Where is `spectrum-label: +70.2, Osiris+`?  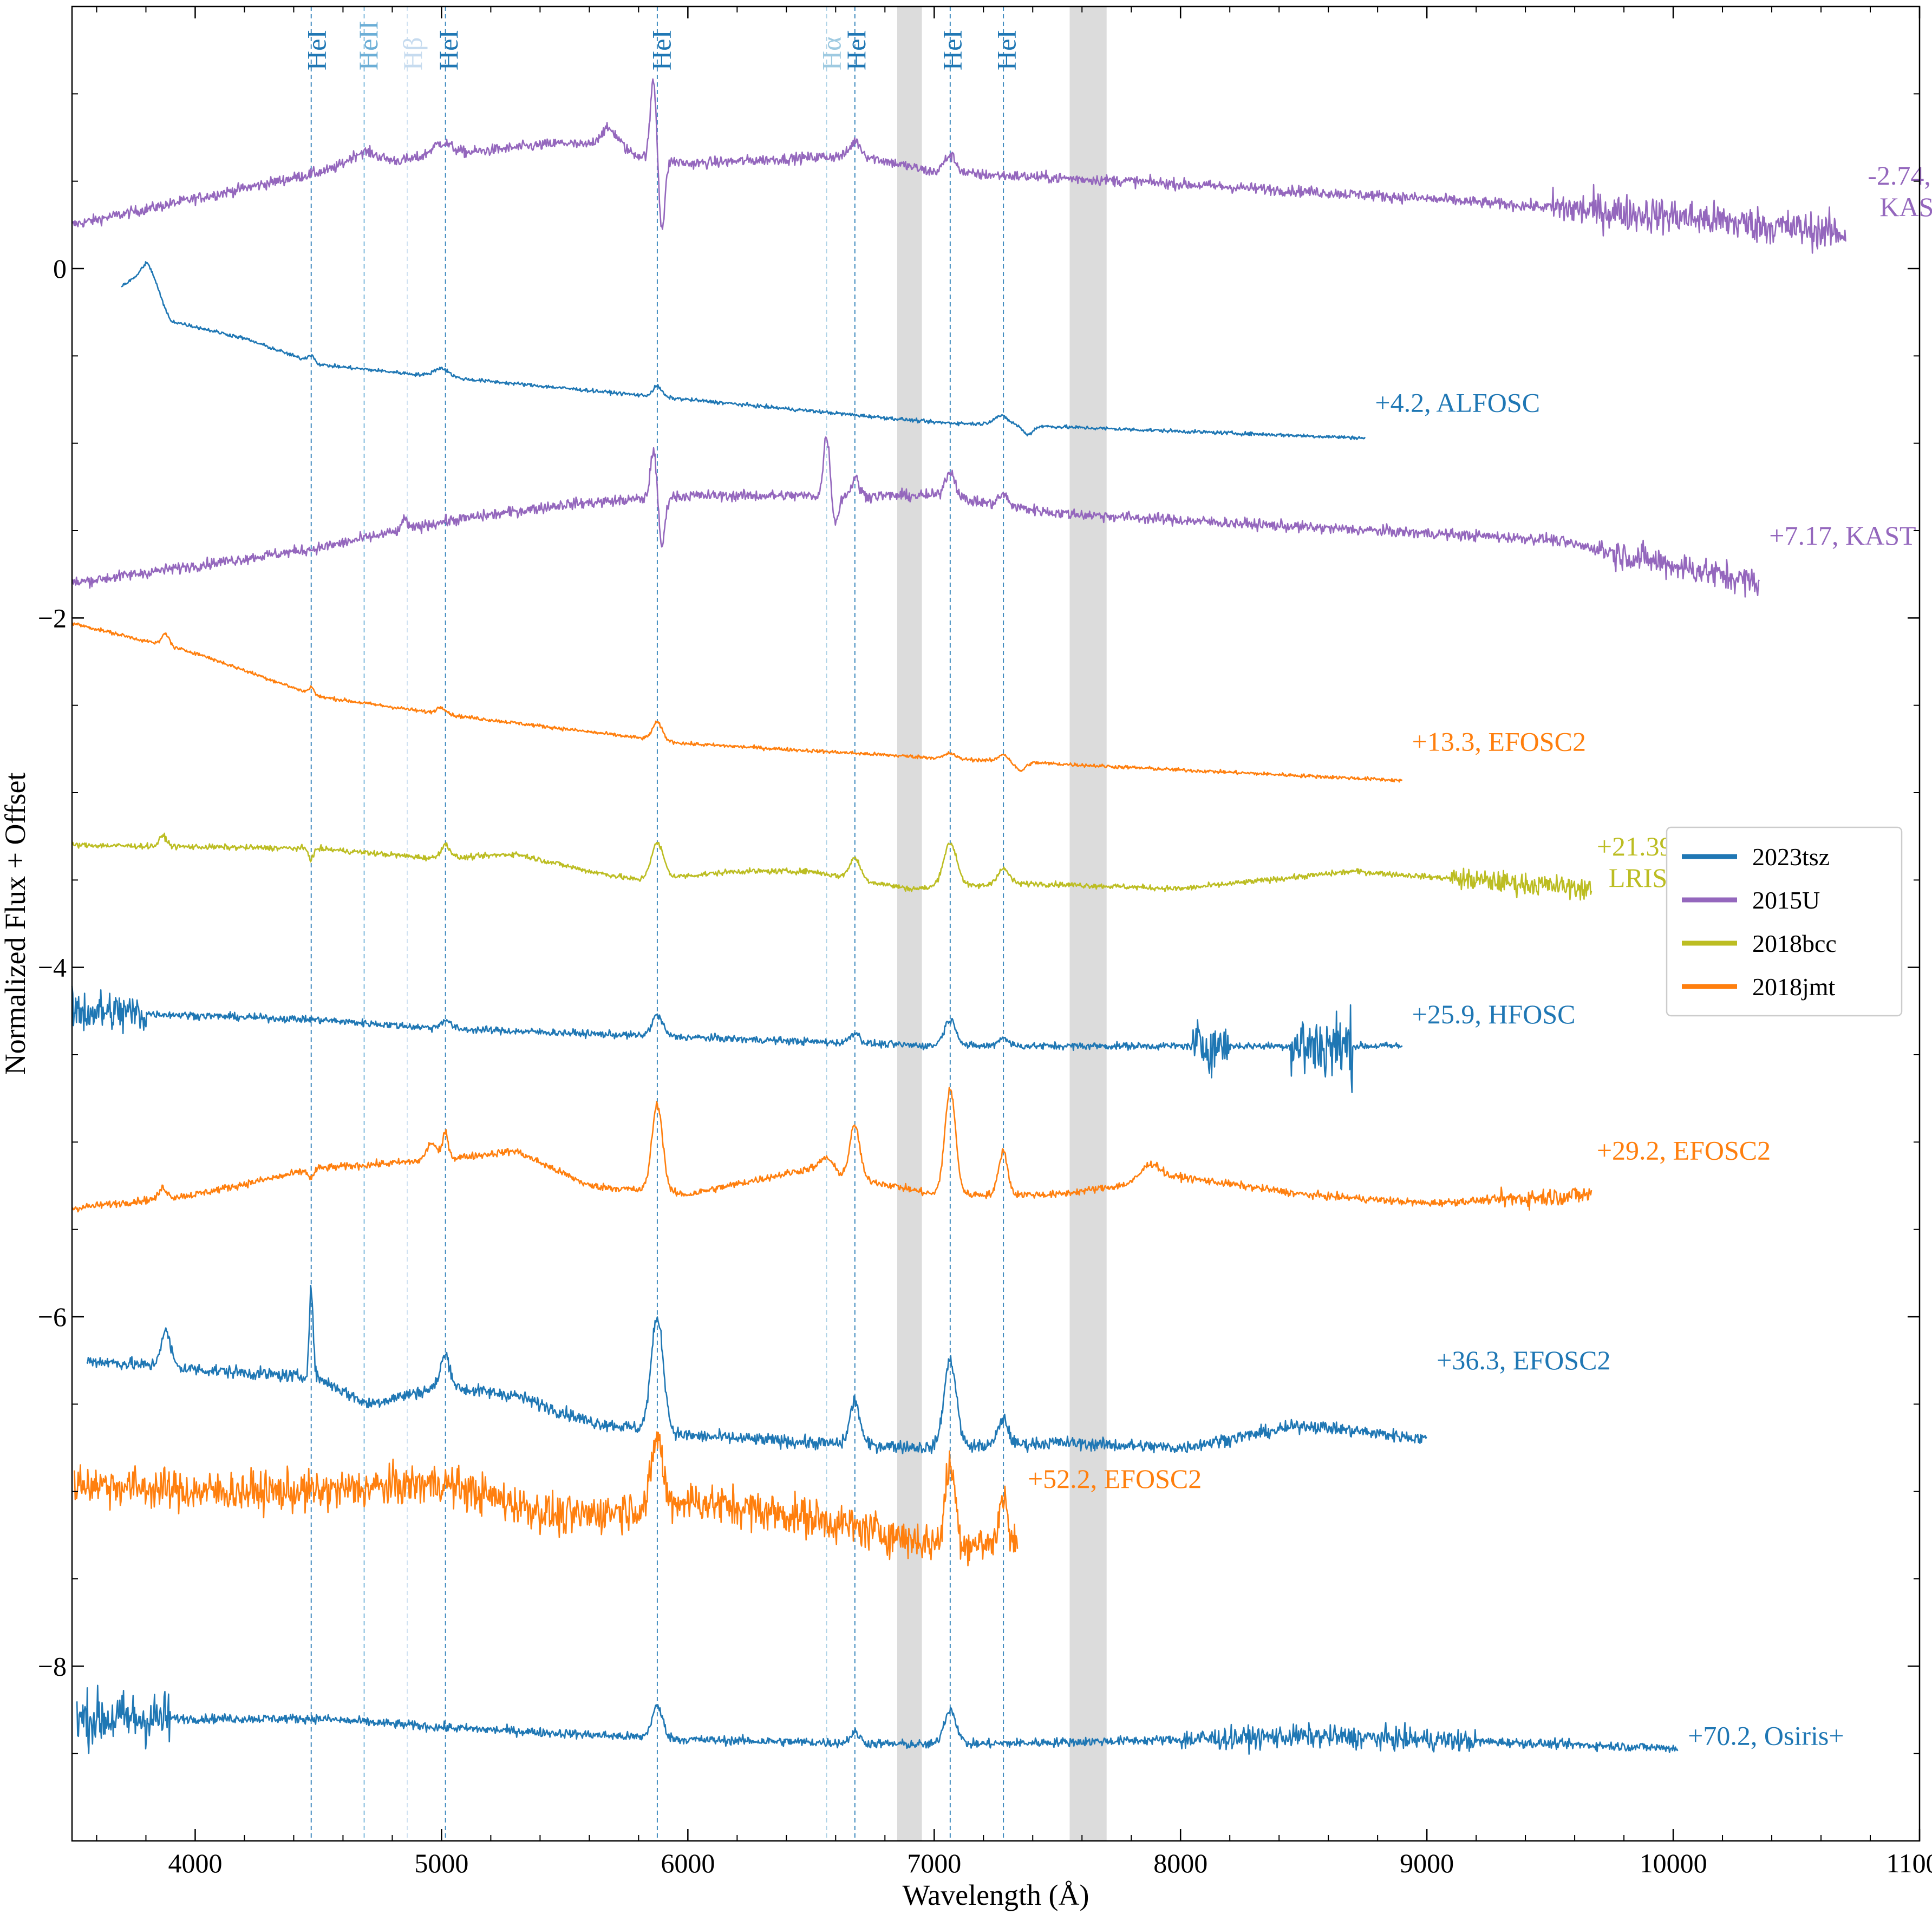
spectrum-label: +70.2, Osiris+ is located at coordinates (1766, 1736).